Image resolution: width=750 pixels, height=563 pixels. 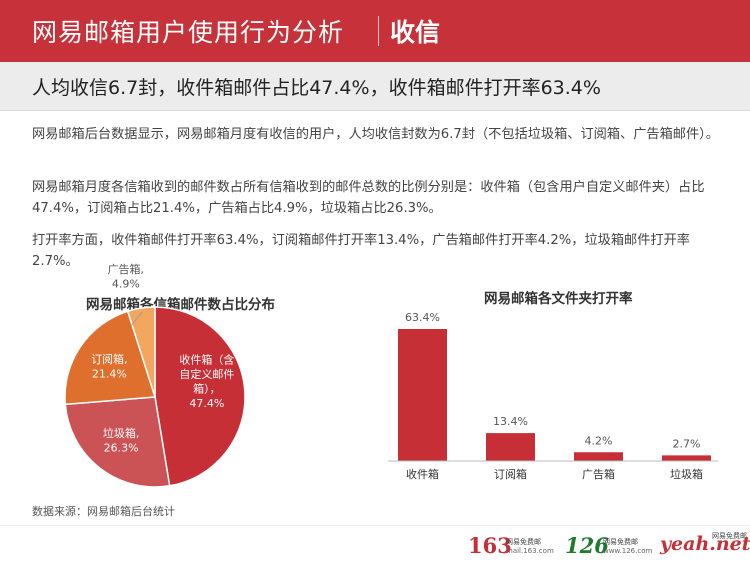 What do you see at coordinates (490, 545) in the screenshot?
I see `logo-163-mark: 163` at bounding box center [490, 545].